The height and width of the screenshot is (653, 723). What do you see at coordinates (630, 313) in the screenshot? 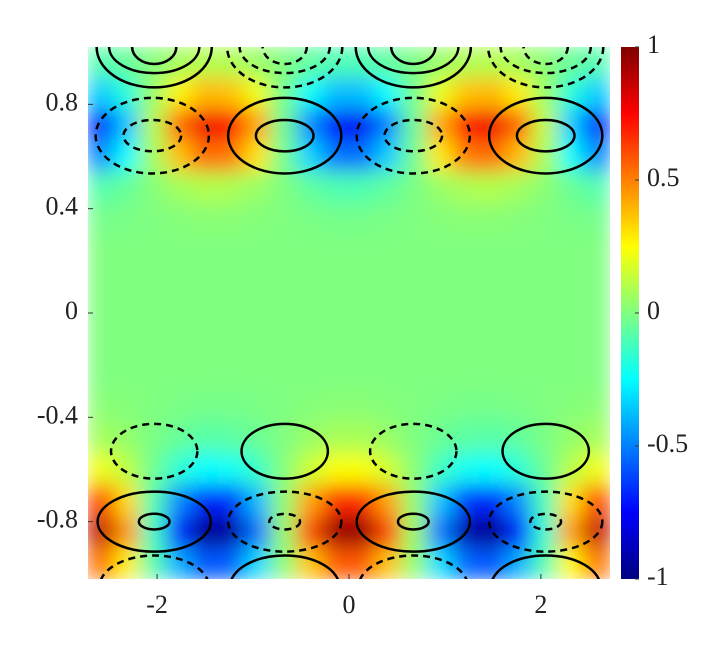
I see `colorbar` at bounding box center [630, 313].